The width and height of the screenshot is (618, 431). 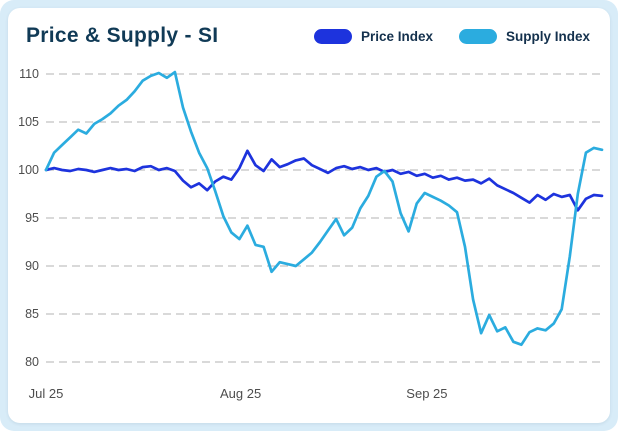 What do you see at coordinates (477, 36) in the screenshot?
I see `supply-index-swatch` at bounding box center [477, 36].